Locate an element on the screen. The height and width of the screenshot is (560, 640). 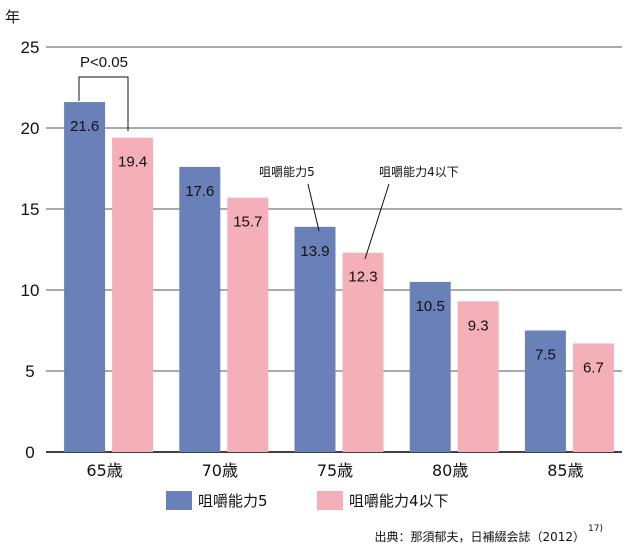
x-axis-categories: 65歳 70歳 75歳 80歳 85歳 is located at coordinates (334, 470).